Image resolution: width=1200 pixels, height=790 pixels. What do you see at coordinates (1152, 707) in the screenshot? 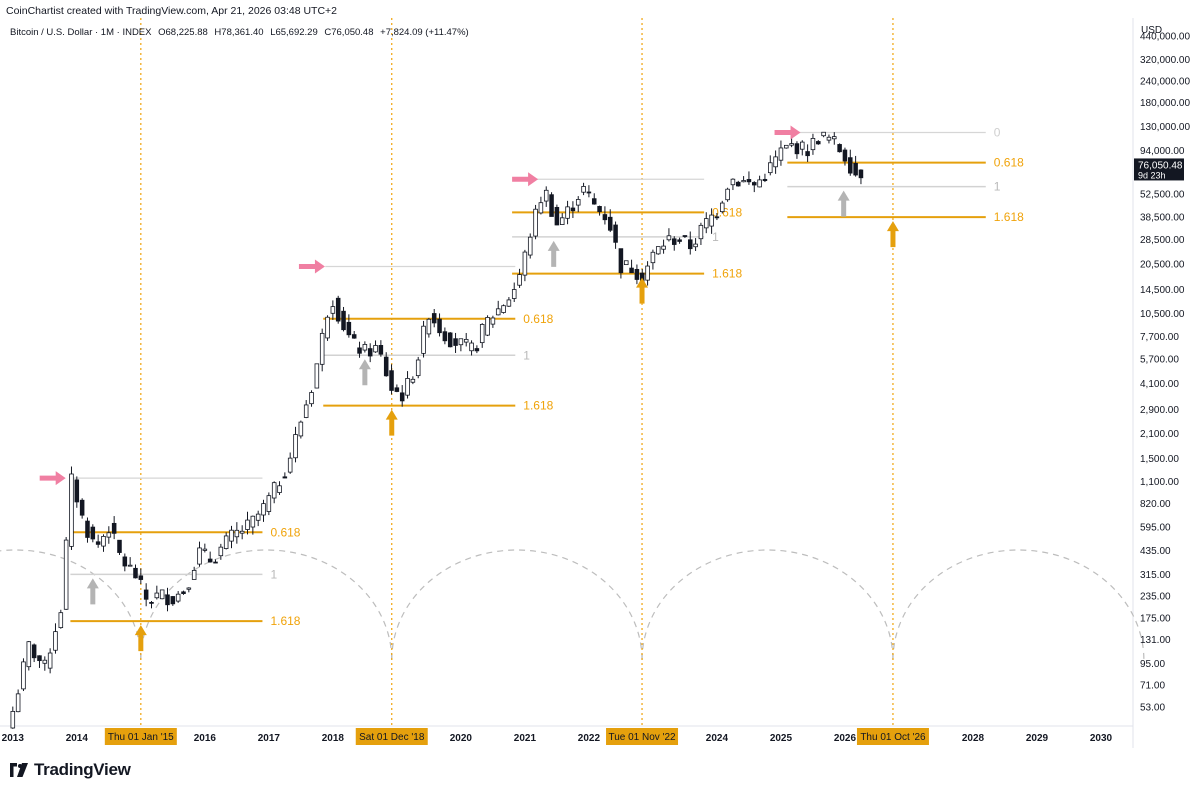
I see `y-tick-label: 53.00` at bounding box center [1152, 707].